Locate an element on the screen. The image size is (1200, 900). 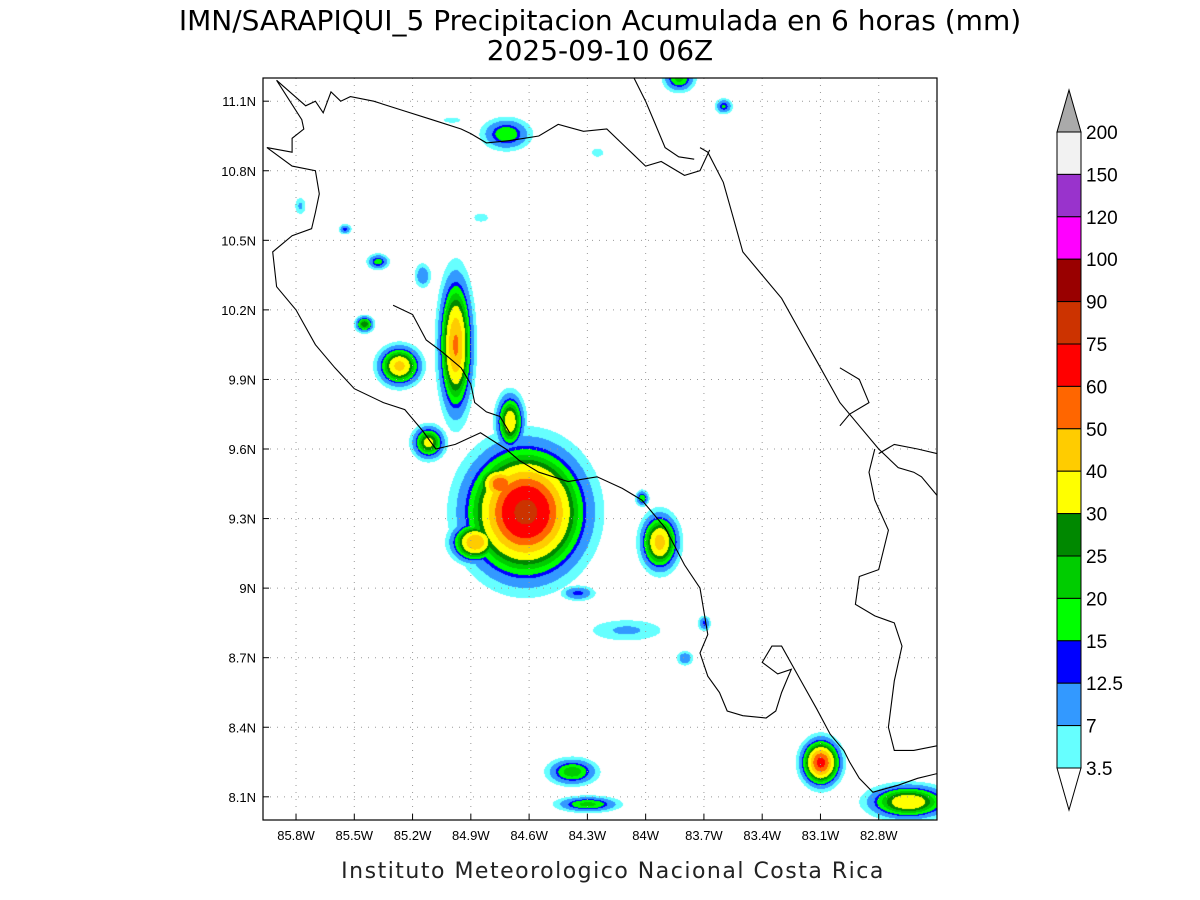
lat-tick-label: 9.3N is located at coordinates (242, 519).